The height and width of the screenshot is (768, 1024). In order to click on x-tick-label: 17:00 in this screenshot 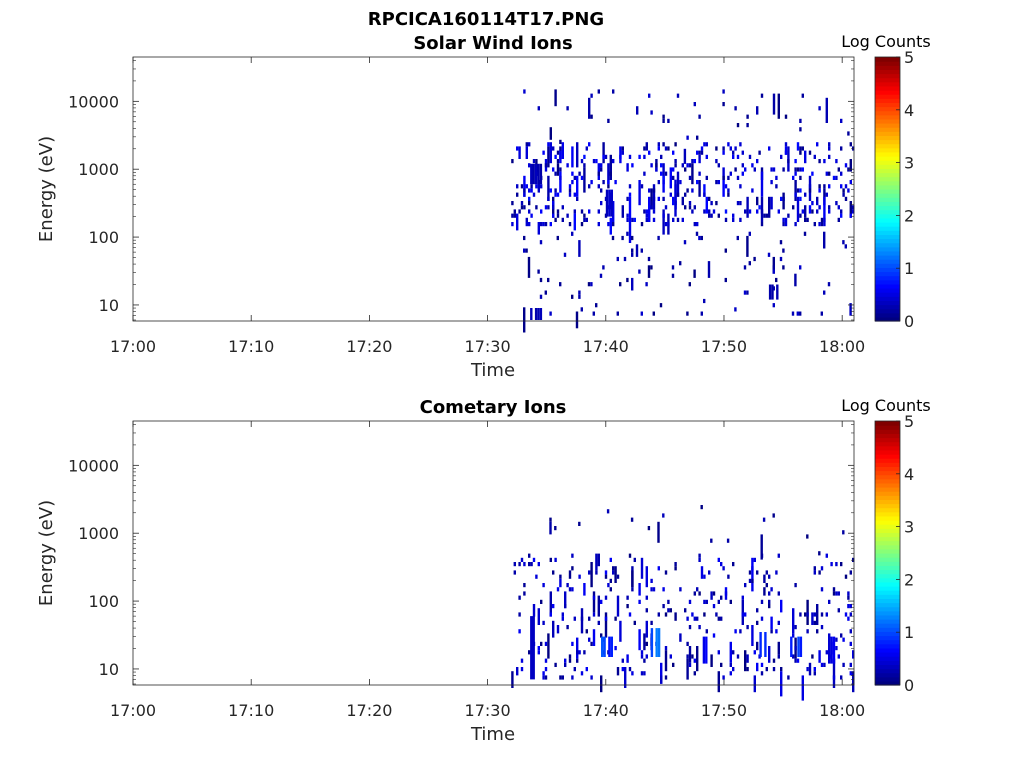, I will do `click(133, 710)`.